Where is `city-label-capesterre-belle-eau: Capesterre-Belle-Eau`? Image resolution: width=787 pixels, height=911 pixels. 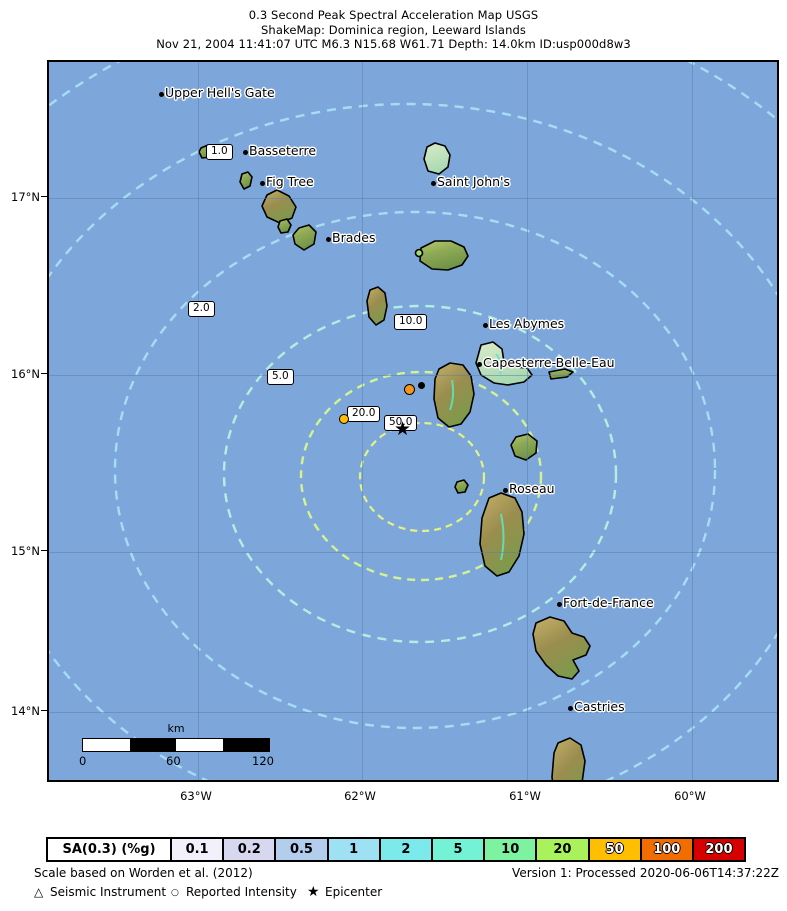
city-label-capesterre-belle-eau: Capesterre-Belle-Eau is located at coordinates (549, 362).